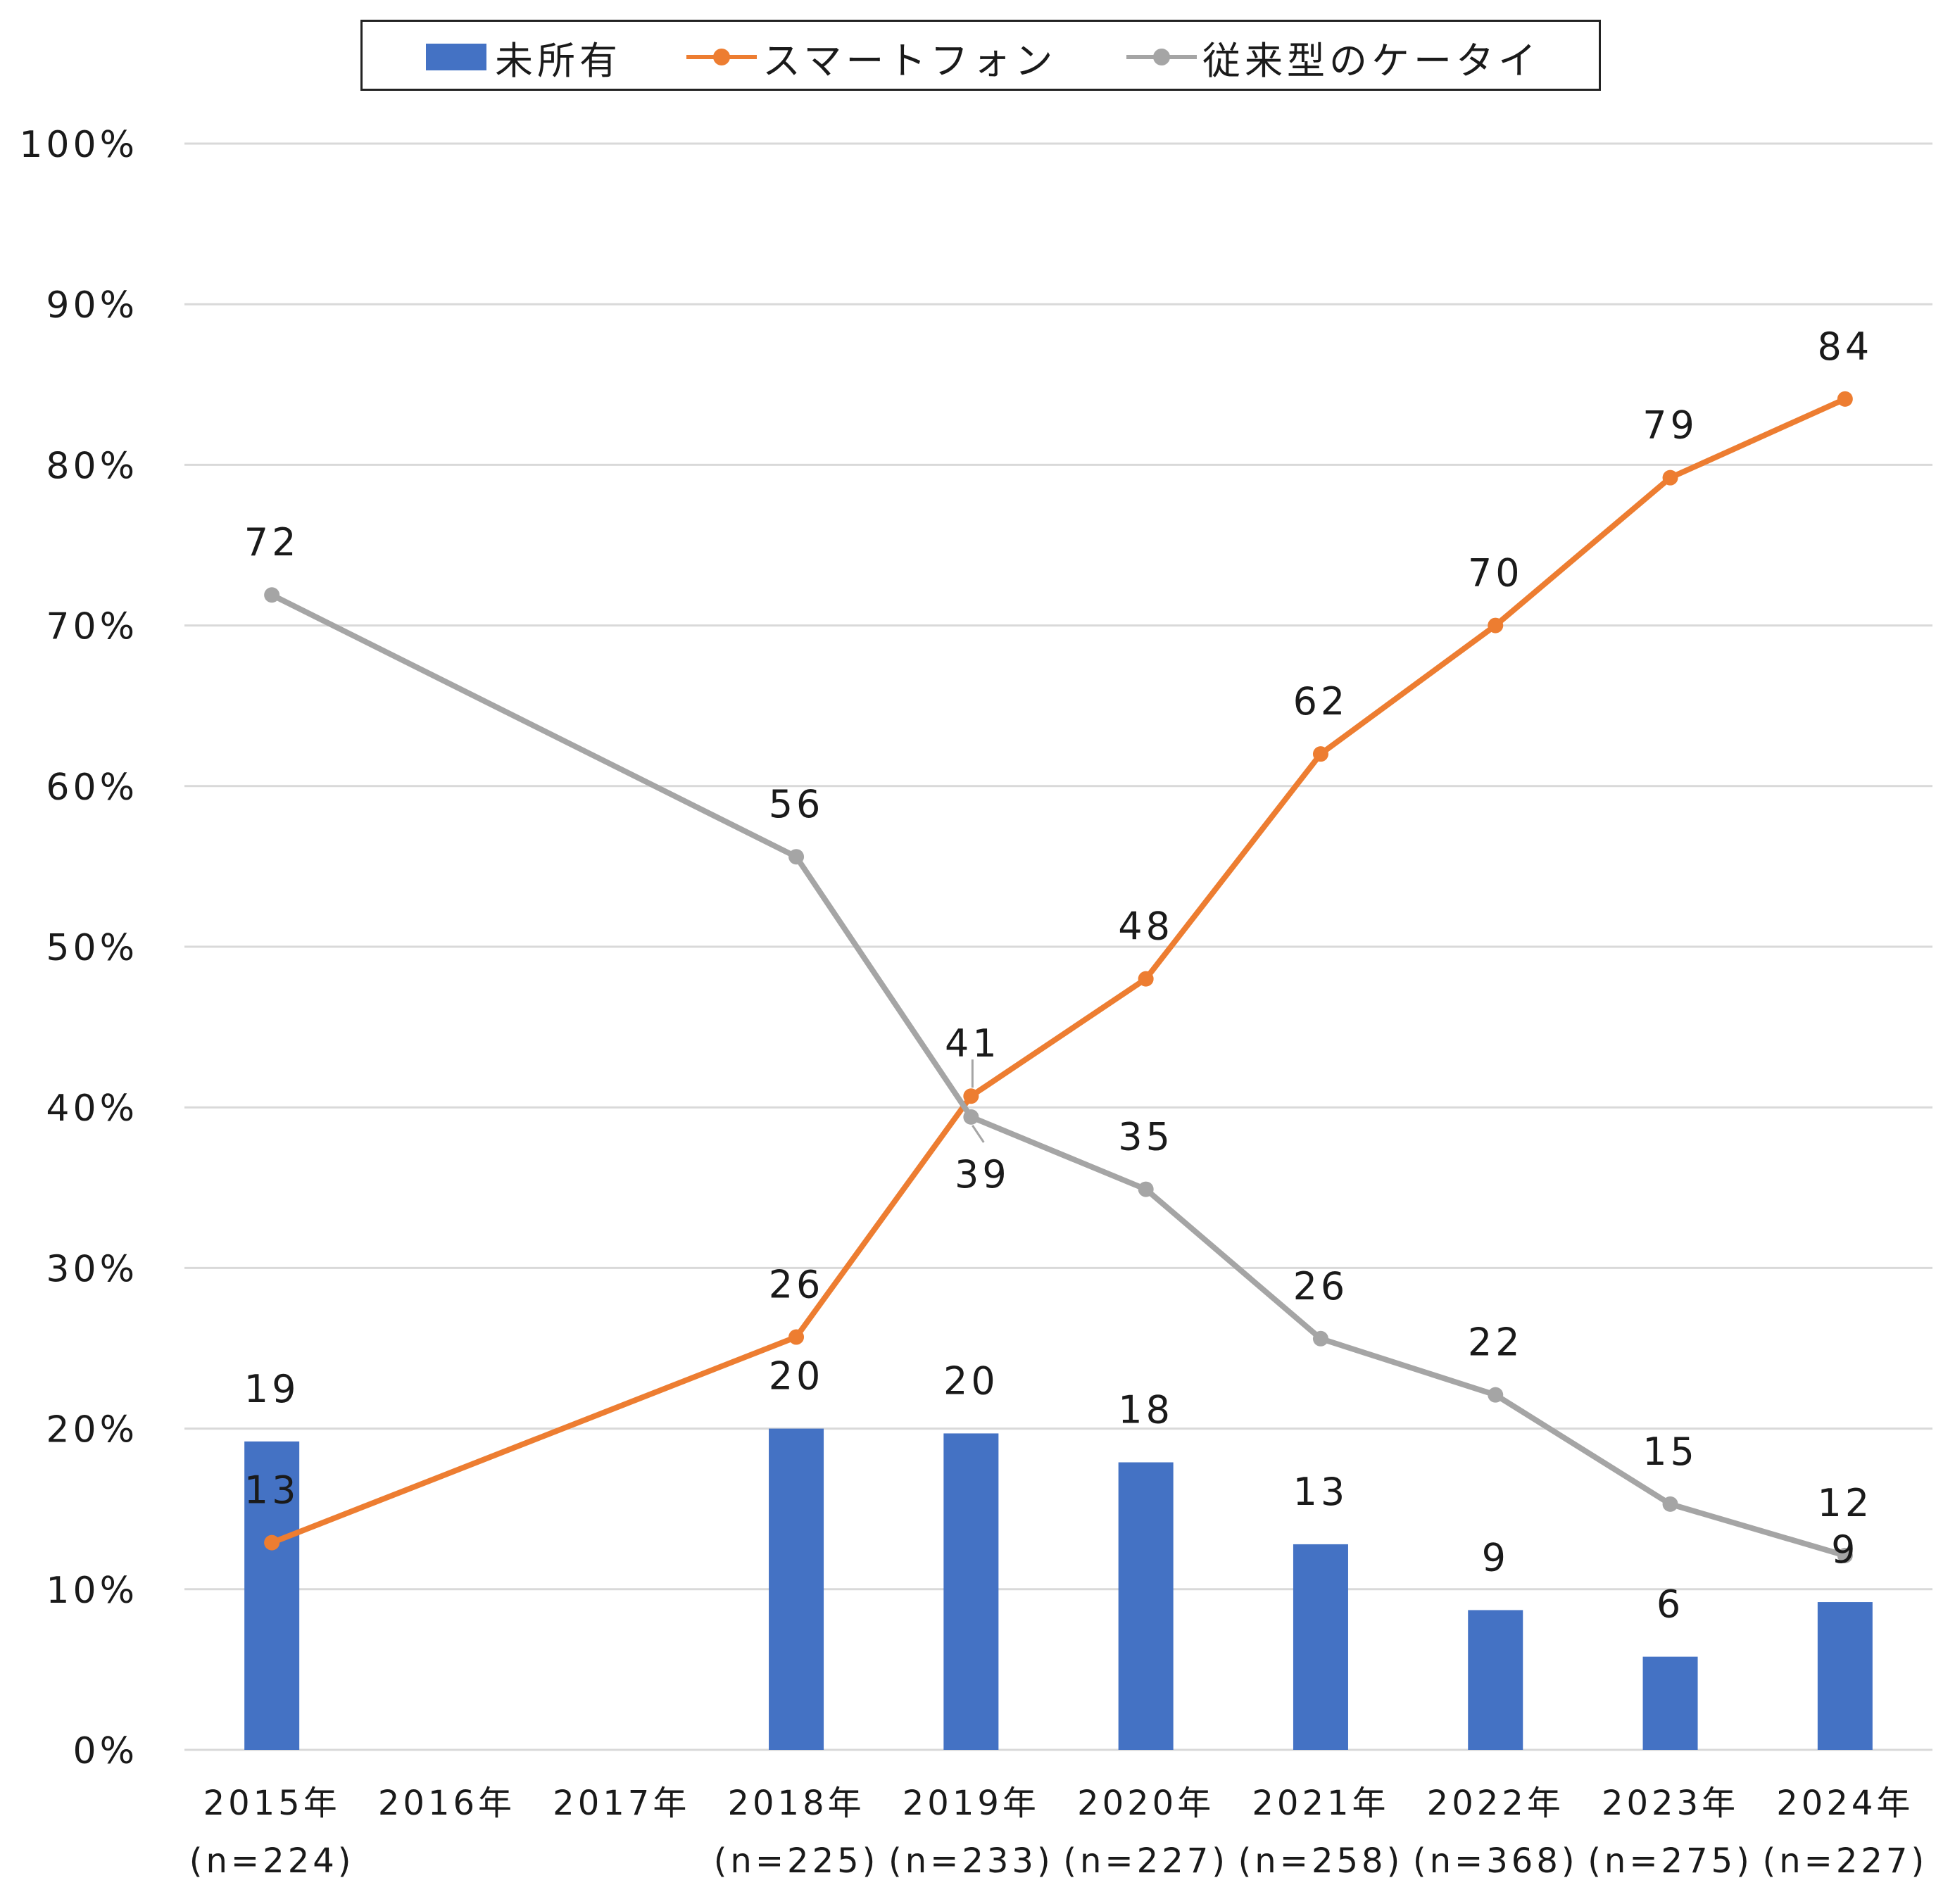  I want to click on data-label: 62, so click(1321, 702).